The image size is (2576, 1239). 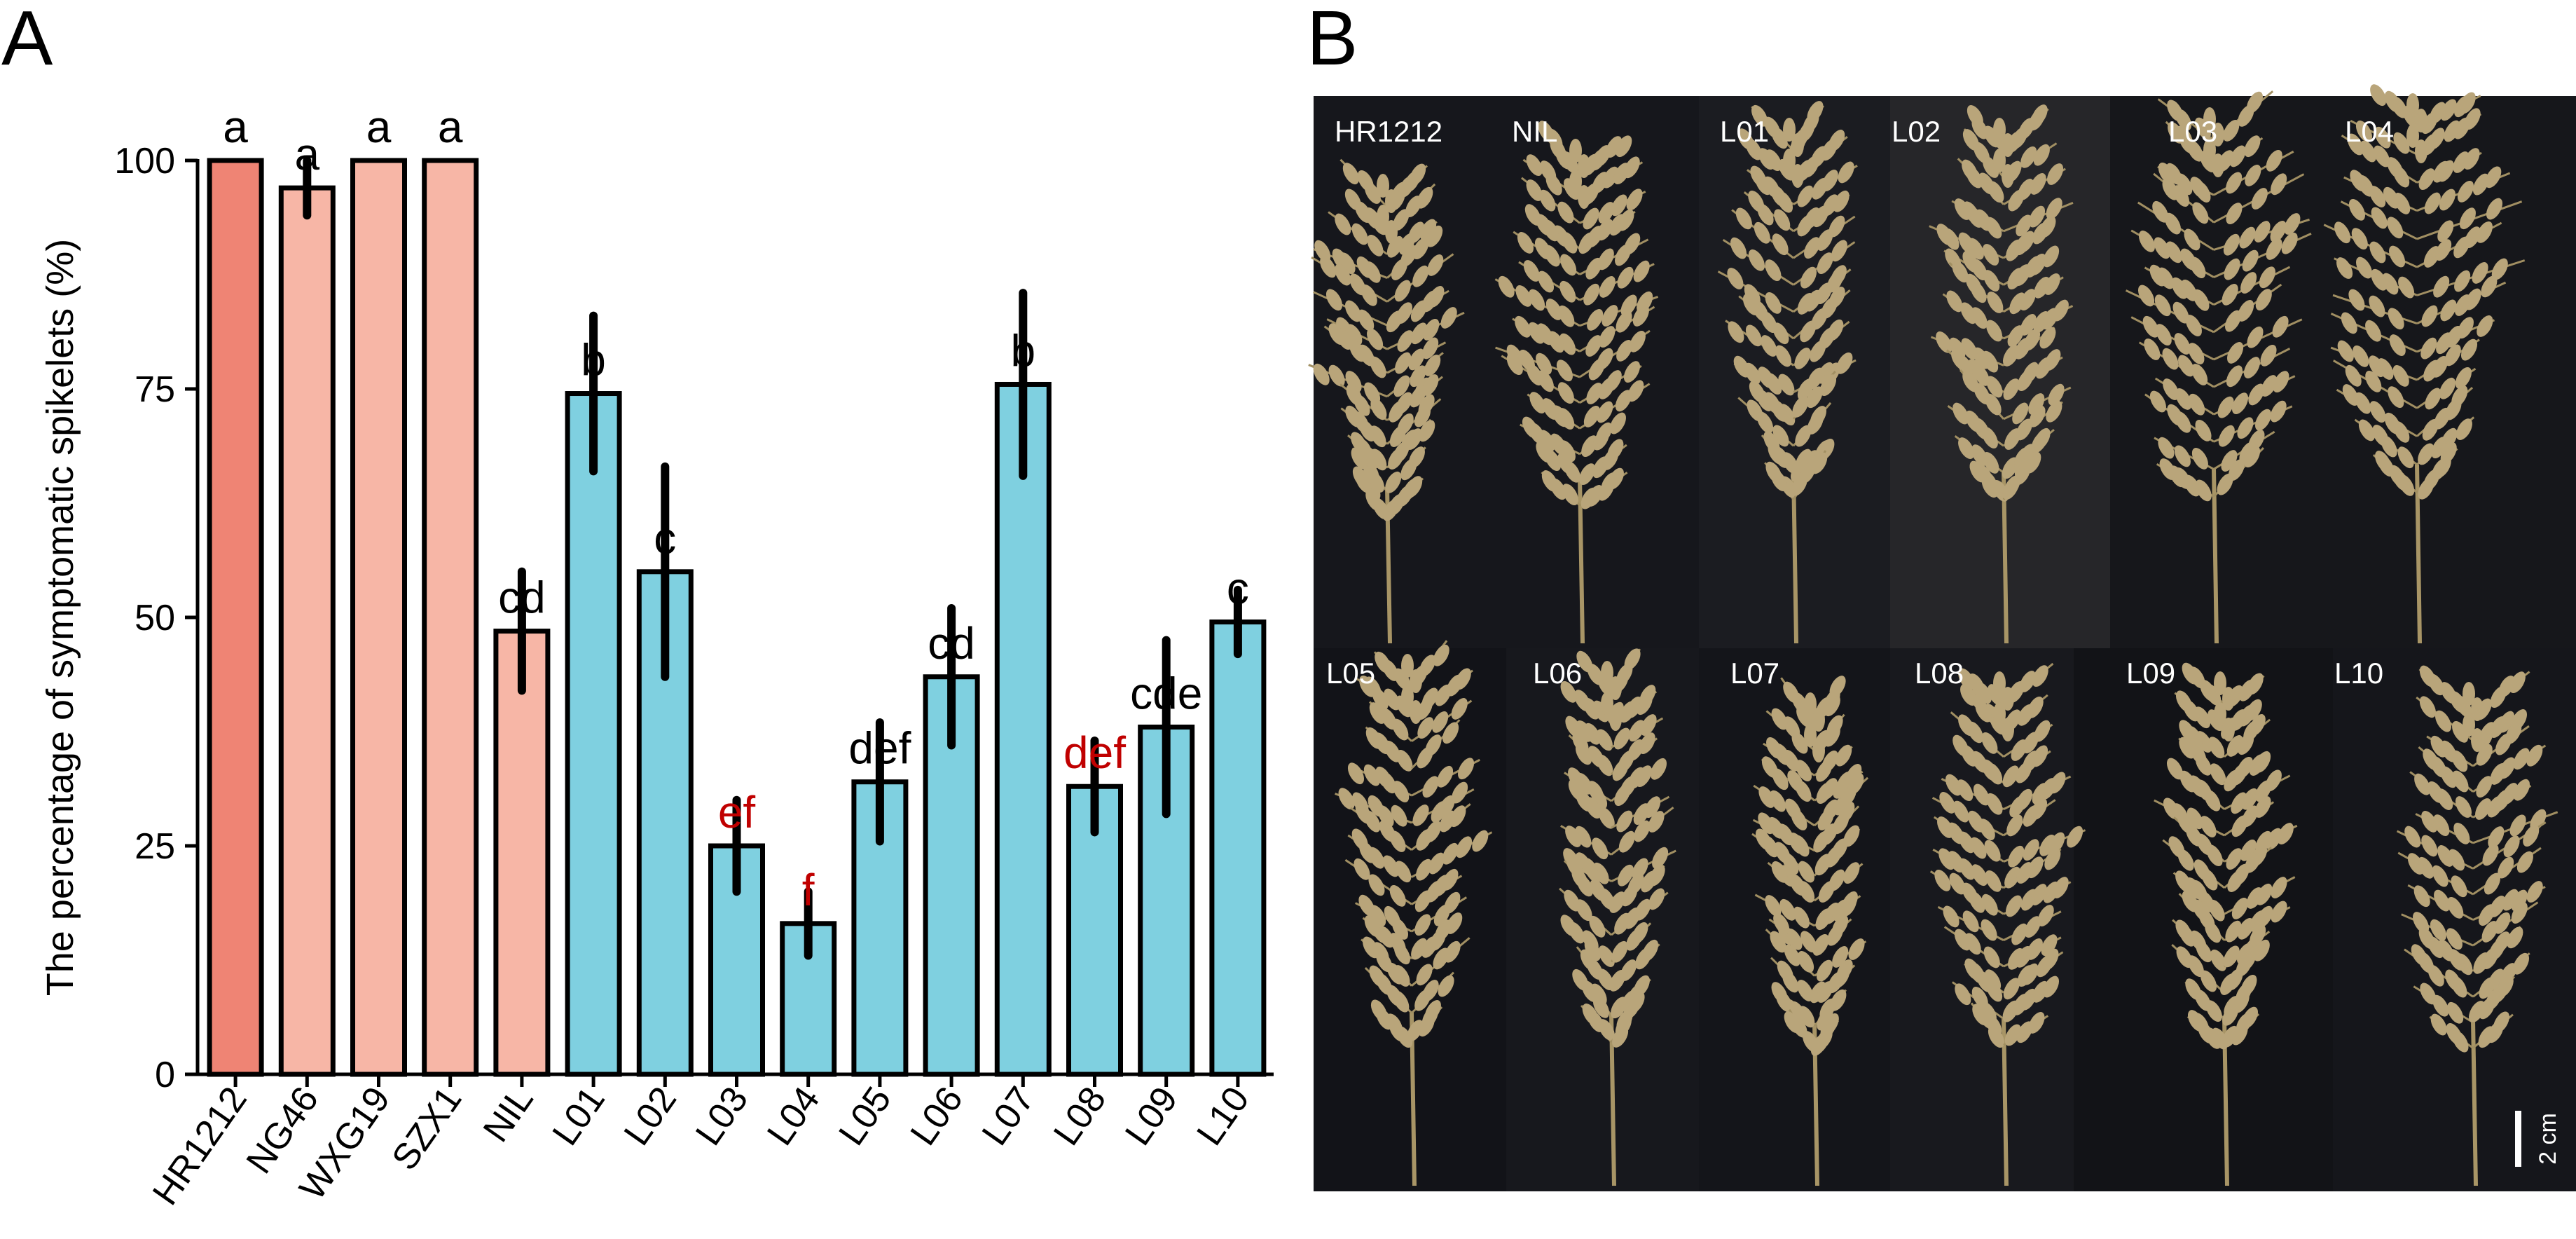 What do you see at coordinates (793, 1116) in the screenshot?
I see `category-label-l04: L04` at bounding box center [793, 1116].